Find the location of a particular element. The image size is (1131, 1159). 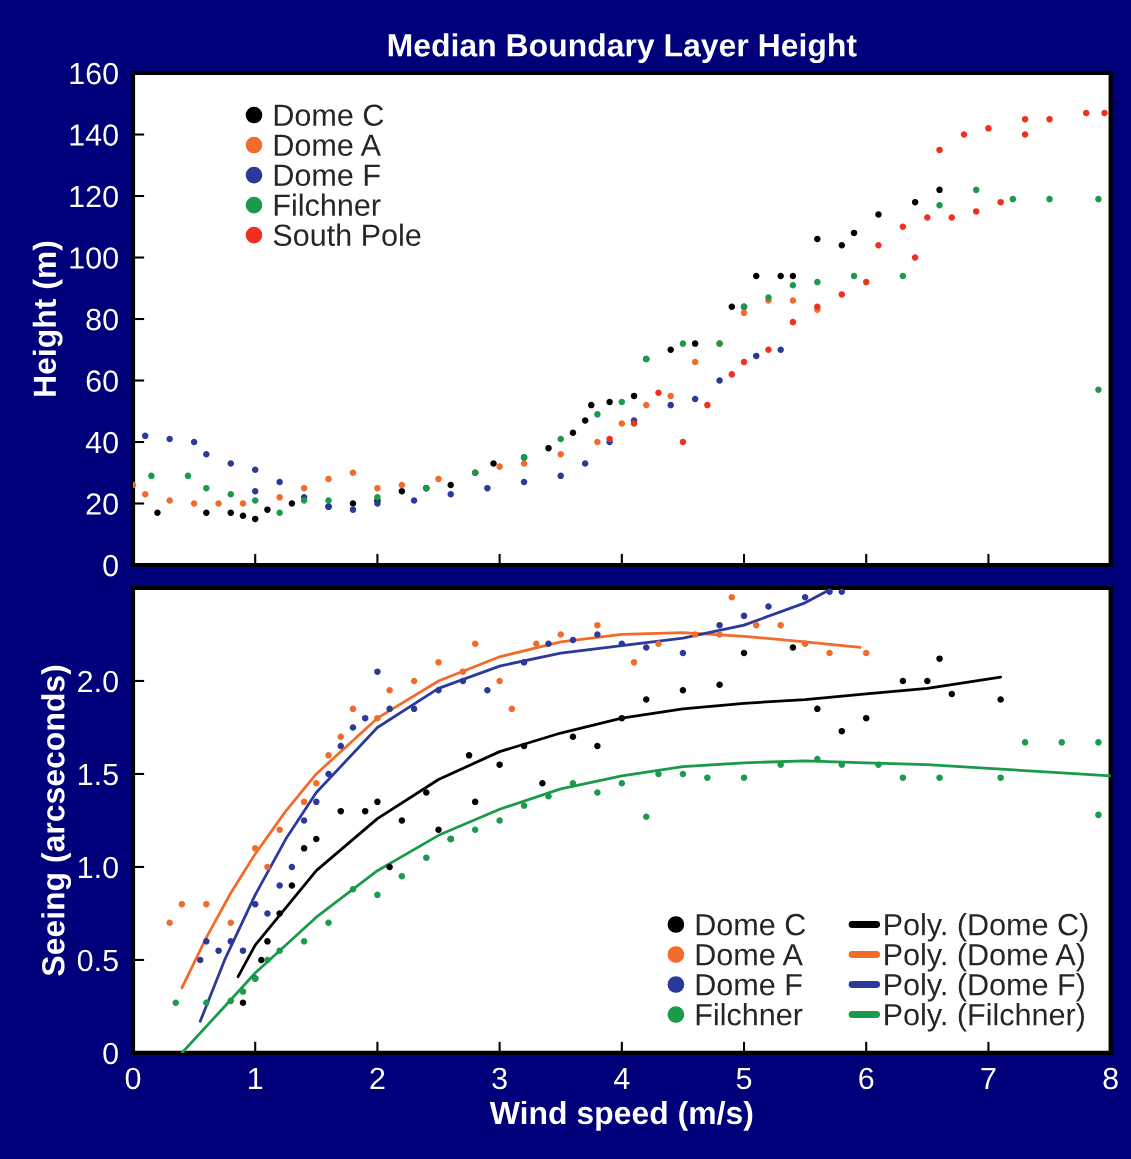

y-tick-label: 1.5 is located at coordinates (98, 775).